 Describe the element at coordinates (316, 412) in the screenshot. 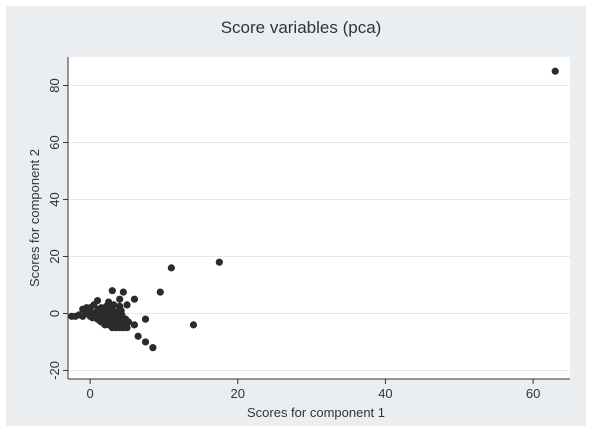

I see `x-axis-label: Scores for component 1` at that location.